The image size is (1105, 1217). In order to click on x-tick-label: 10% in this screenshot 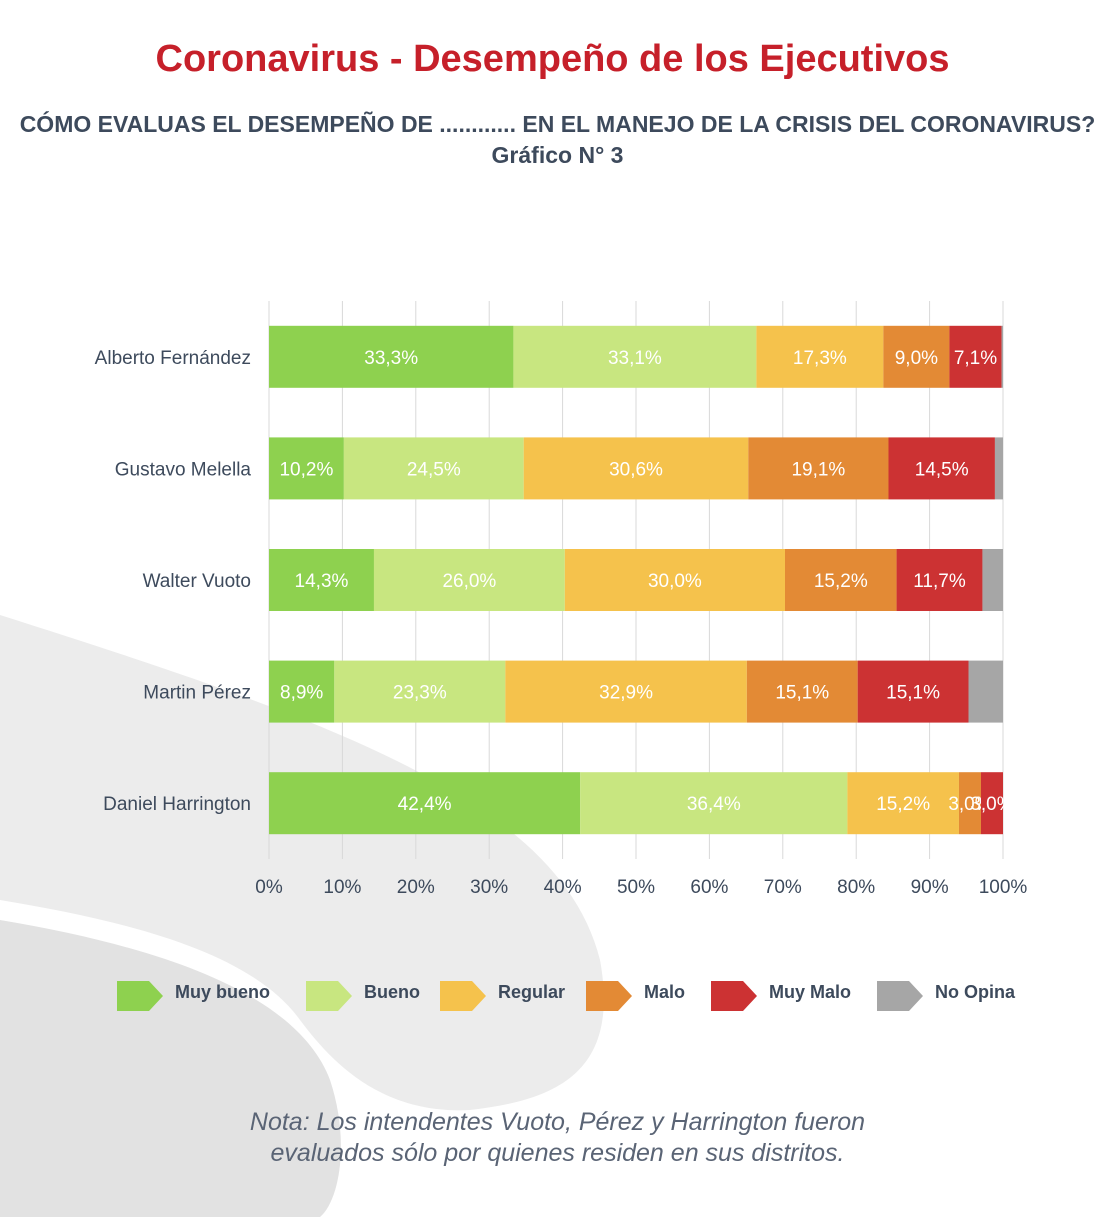, I will do `click(342, 887)`.